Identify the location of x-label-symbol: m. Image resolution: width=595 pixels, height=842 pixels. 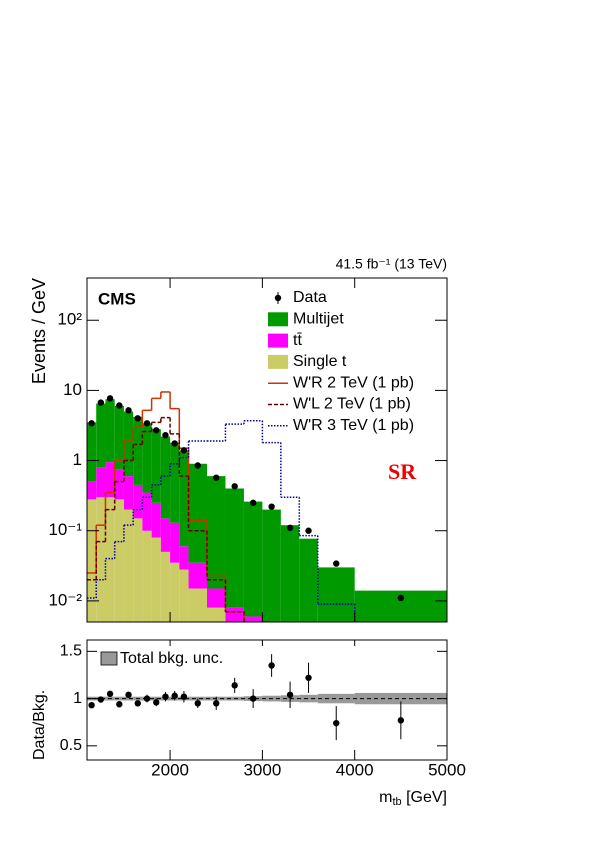
(385, 797).